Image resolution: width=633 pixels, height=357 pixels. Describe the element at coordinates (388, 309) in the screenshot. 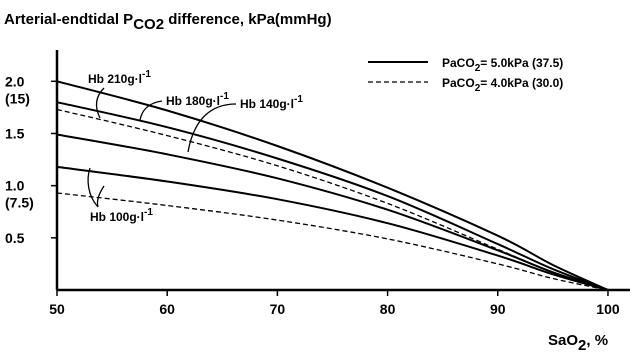

I see `x-tick-label-80: 80` at that location.